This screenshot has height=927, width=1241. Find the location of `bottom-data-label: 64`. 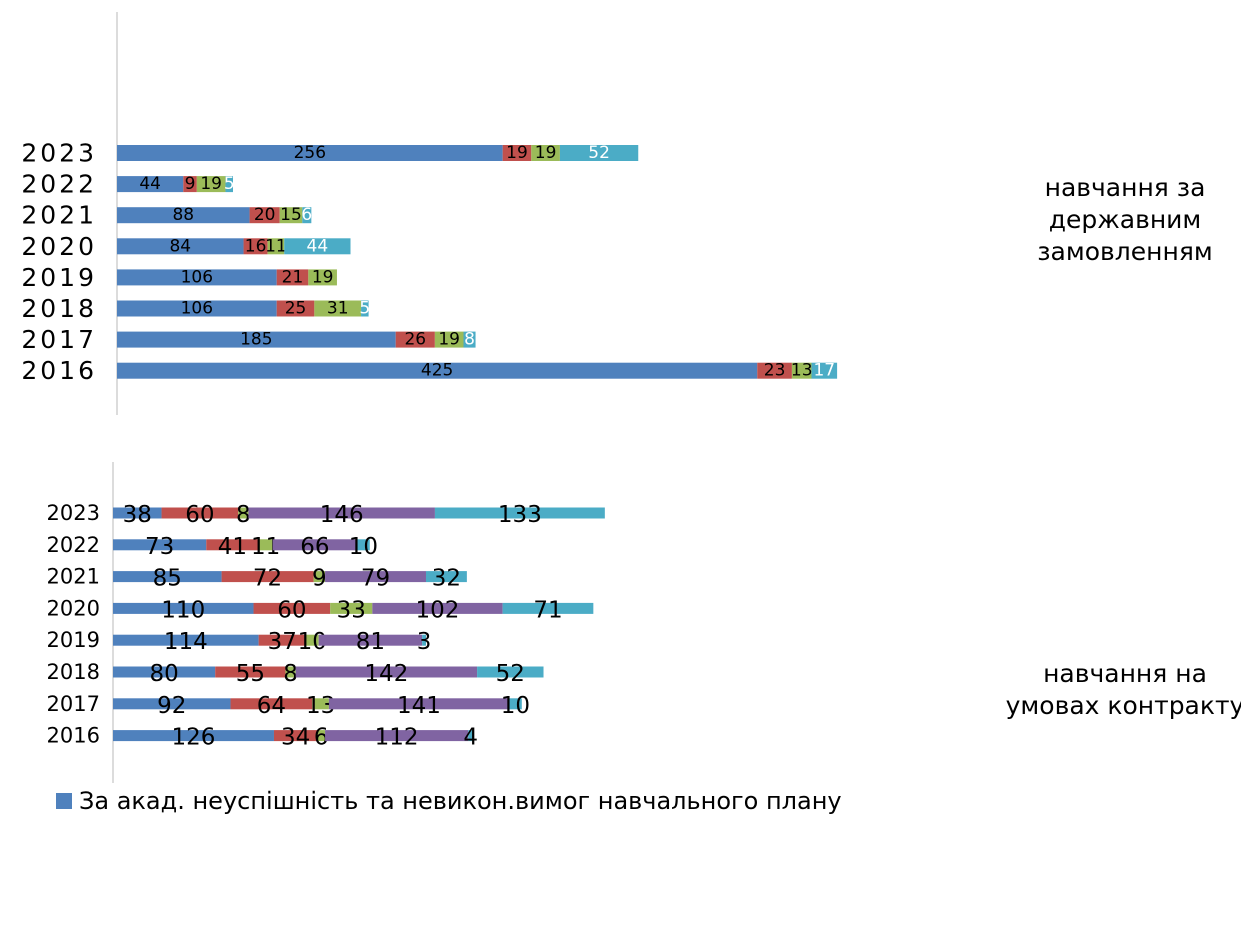

bottom-data-label: 64 is located at coordinates (271, 706).